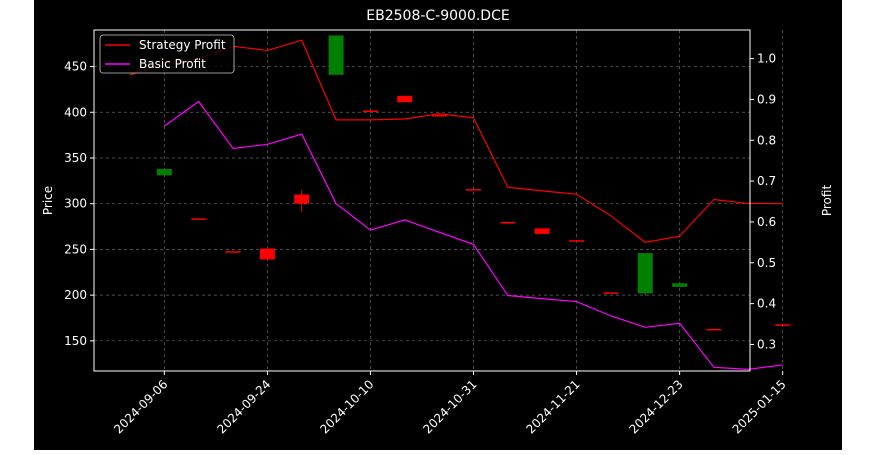 The height and width of the screenshot is (455, 878). What do you see at coordinates (766, 263) in the screenshot?
I see `y2-tick-label: 0.5` at bounding box center [766, 263].